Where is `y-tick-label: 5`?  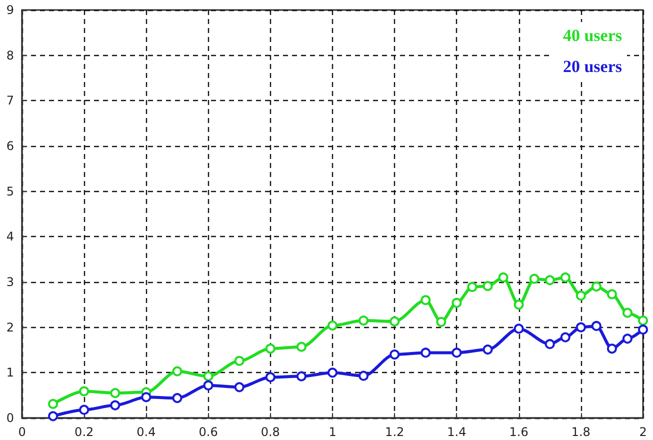
y-tick-label: 5 is located at coordinates (10, 191).